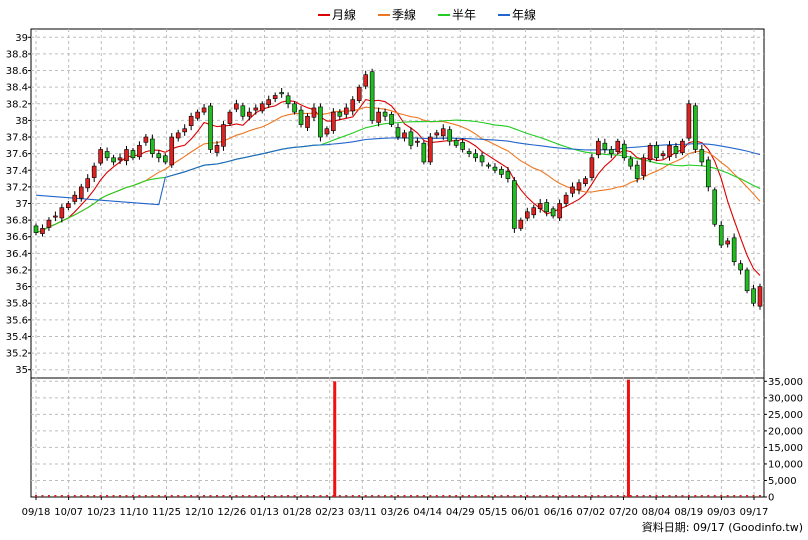 The width and height of the screenshot is (808, 540). What do you see at coordinates (68, 512) in the screenshot?
I see `date-tick-label: 10/07` at bounding box center [68, 512].